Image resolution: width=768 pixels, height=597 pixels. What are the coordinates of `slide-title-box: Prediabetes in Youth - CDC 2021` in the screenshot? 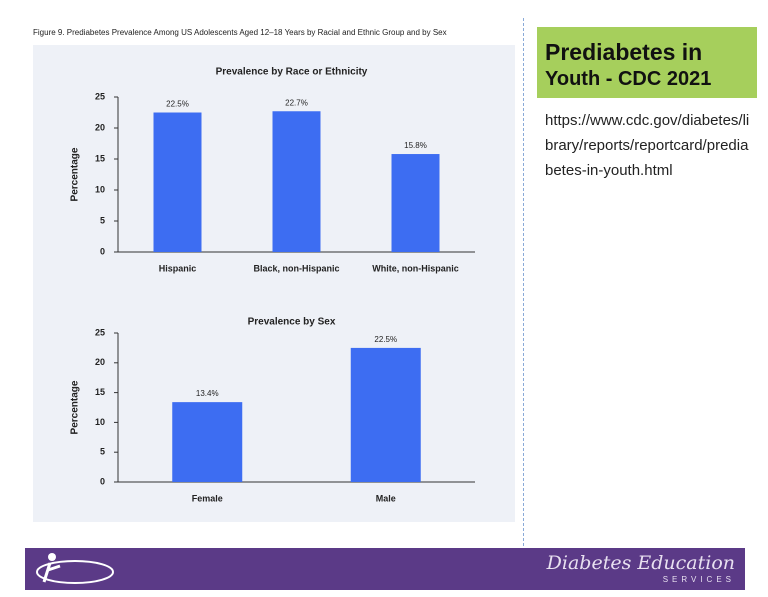 It's located at (647, 62).